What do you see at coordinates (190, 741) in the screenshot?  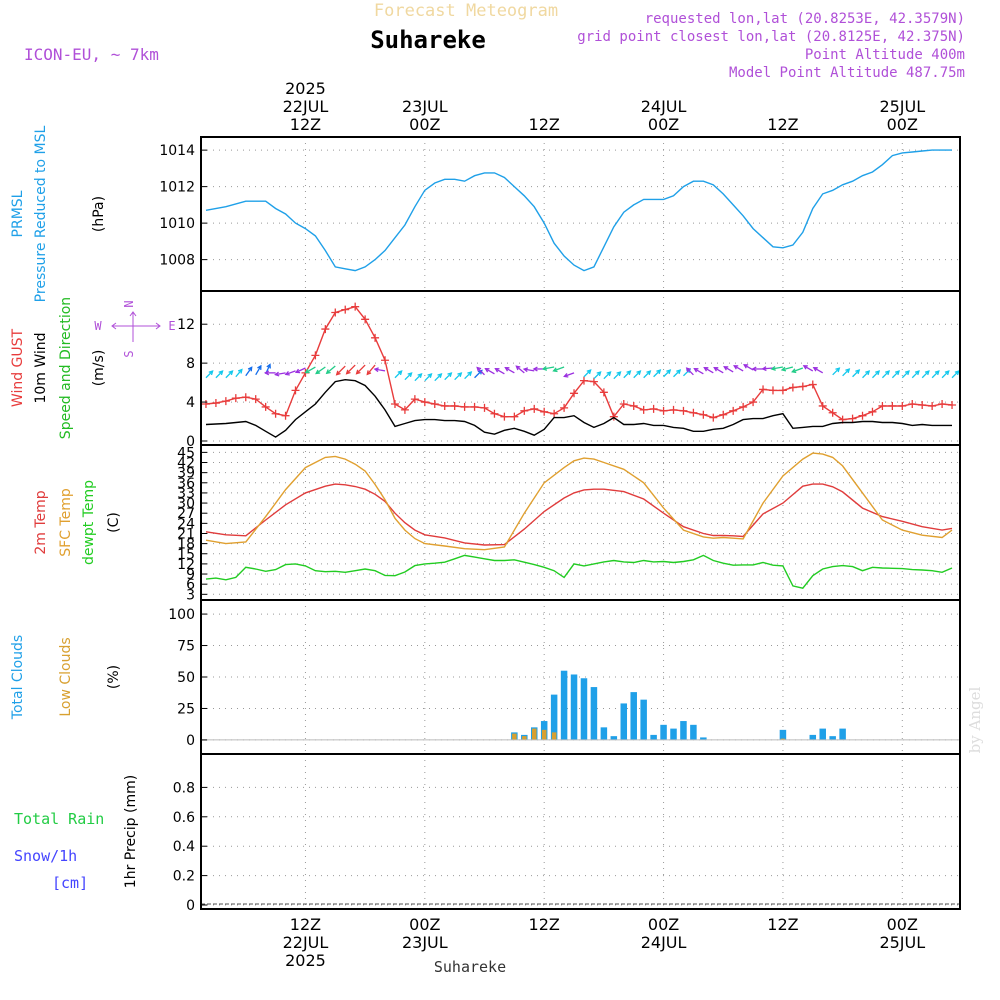 I see `ytick-label: 0` at bounding box center [190, 741].